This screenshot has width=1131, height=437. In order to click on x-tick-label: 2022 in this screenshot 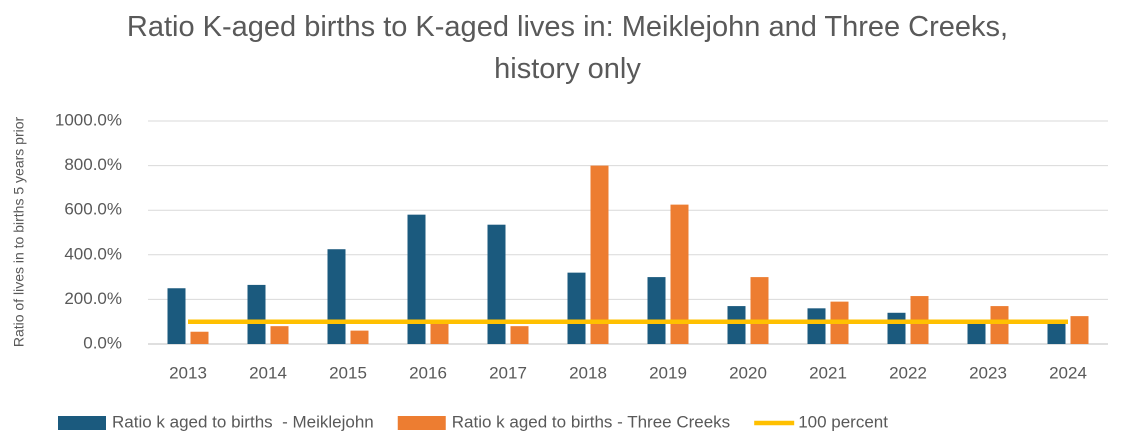, I will do `click(908, 372)`.